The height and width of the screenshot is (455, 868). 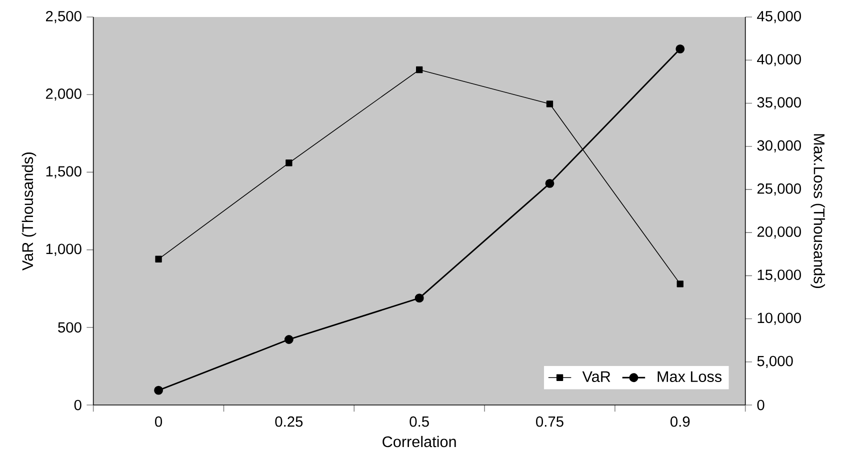 What do you see at coordinates (775, 362) in the screenshot?
I see `y2-tick-label: 5,000` at bounding box center [775, 362].